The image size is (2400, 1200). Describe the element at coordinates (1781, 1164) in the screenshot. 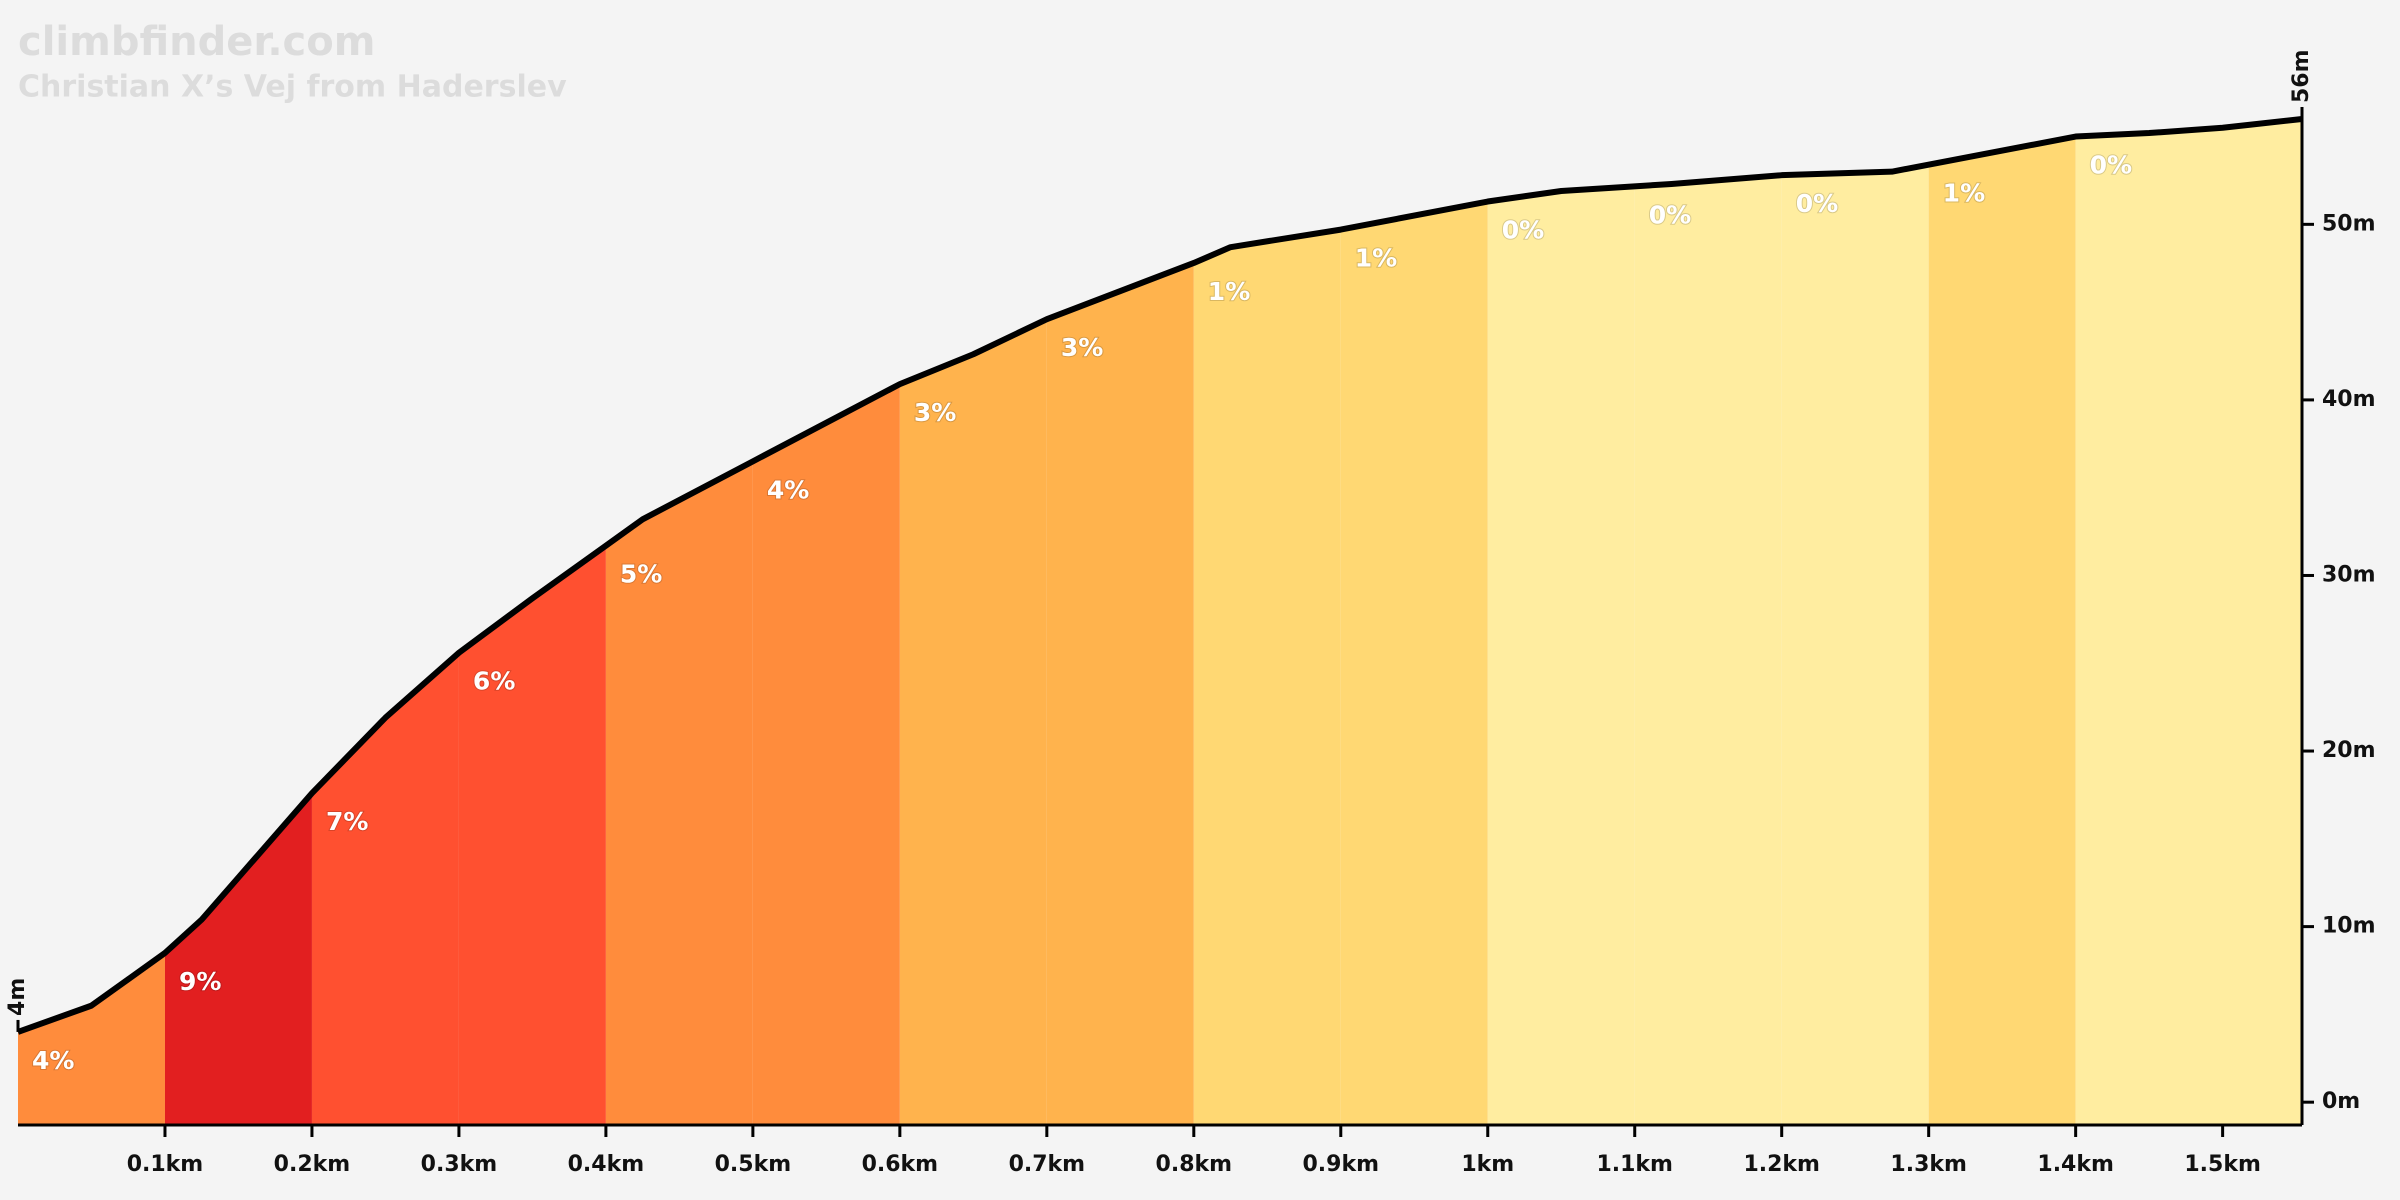

I see `x-tick-label: 1.2km` at that location.